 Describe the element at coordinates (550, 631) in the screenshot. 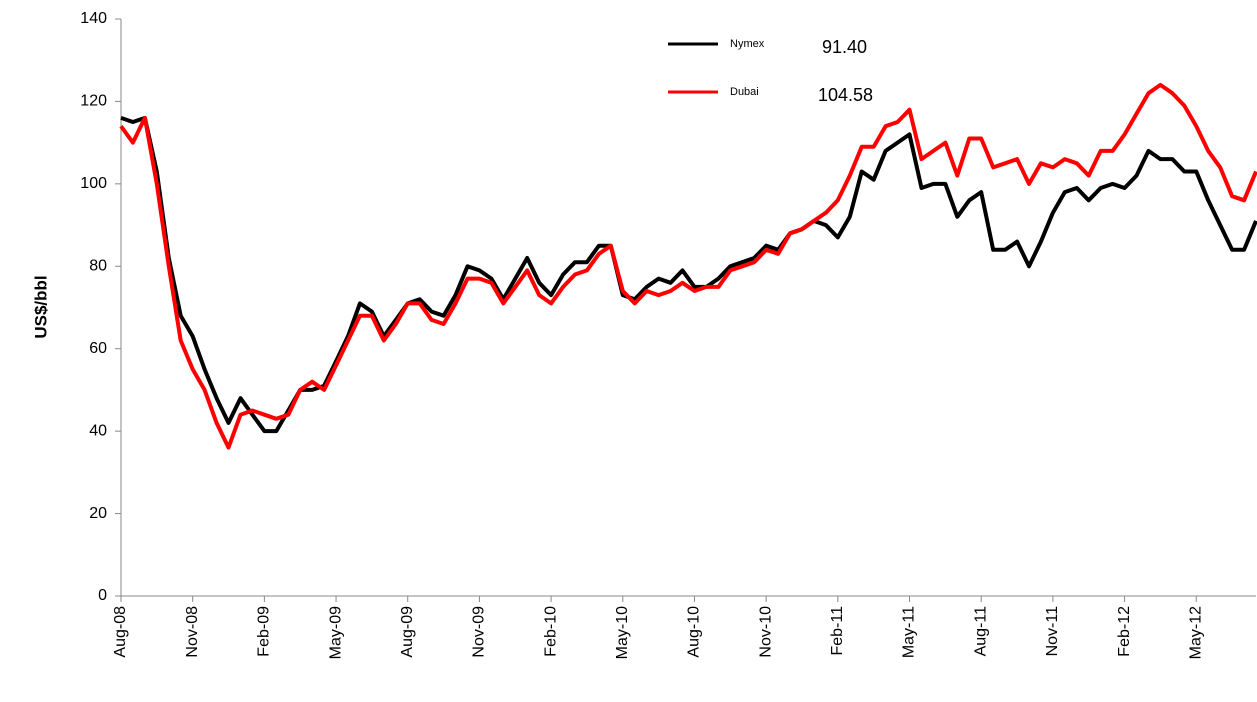

I see `x-tick-label: Feb-10` at that location.